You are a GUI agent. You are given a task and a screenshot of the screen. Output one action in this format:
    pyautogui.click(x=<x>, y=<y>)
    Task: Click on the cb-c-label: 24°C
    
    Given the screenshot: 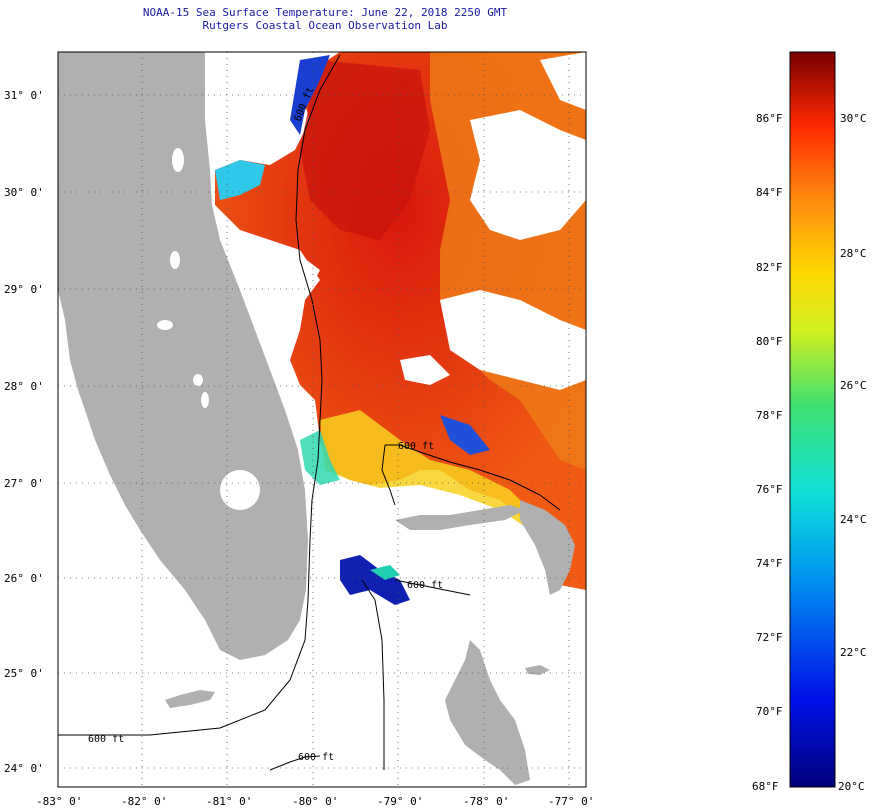 What is the action you would take?
    pyautogui.click(x=853, y=519)
    